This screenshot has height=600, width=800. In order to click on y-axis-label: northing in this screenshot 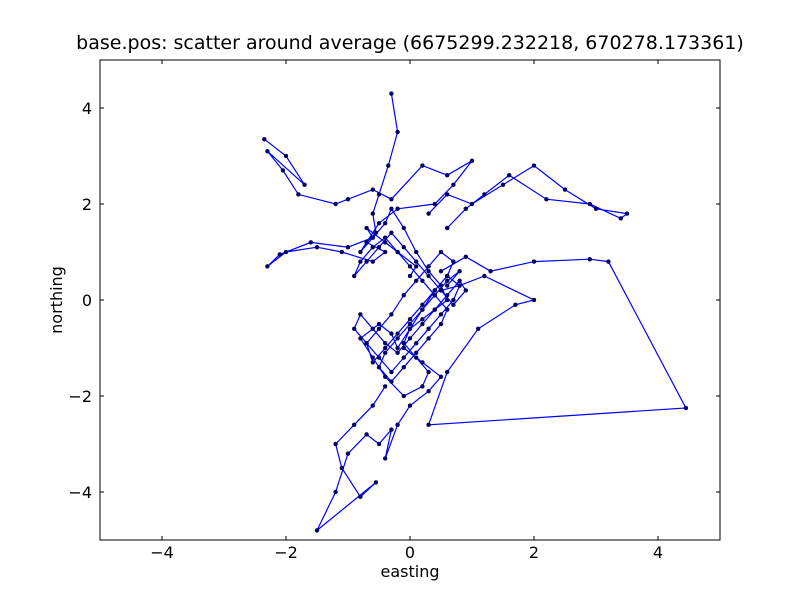, I will do `click(56, 300)`.